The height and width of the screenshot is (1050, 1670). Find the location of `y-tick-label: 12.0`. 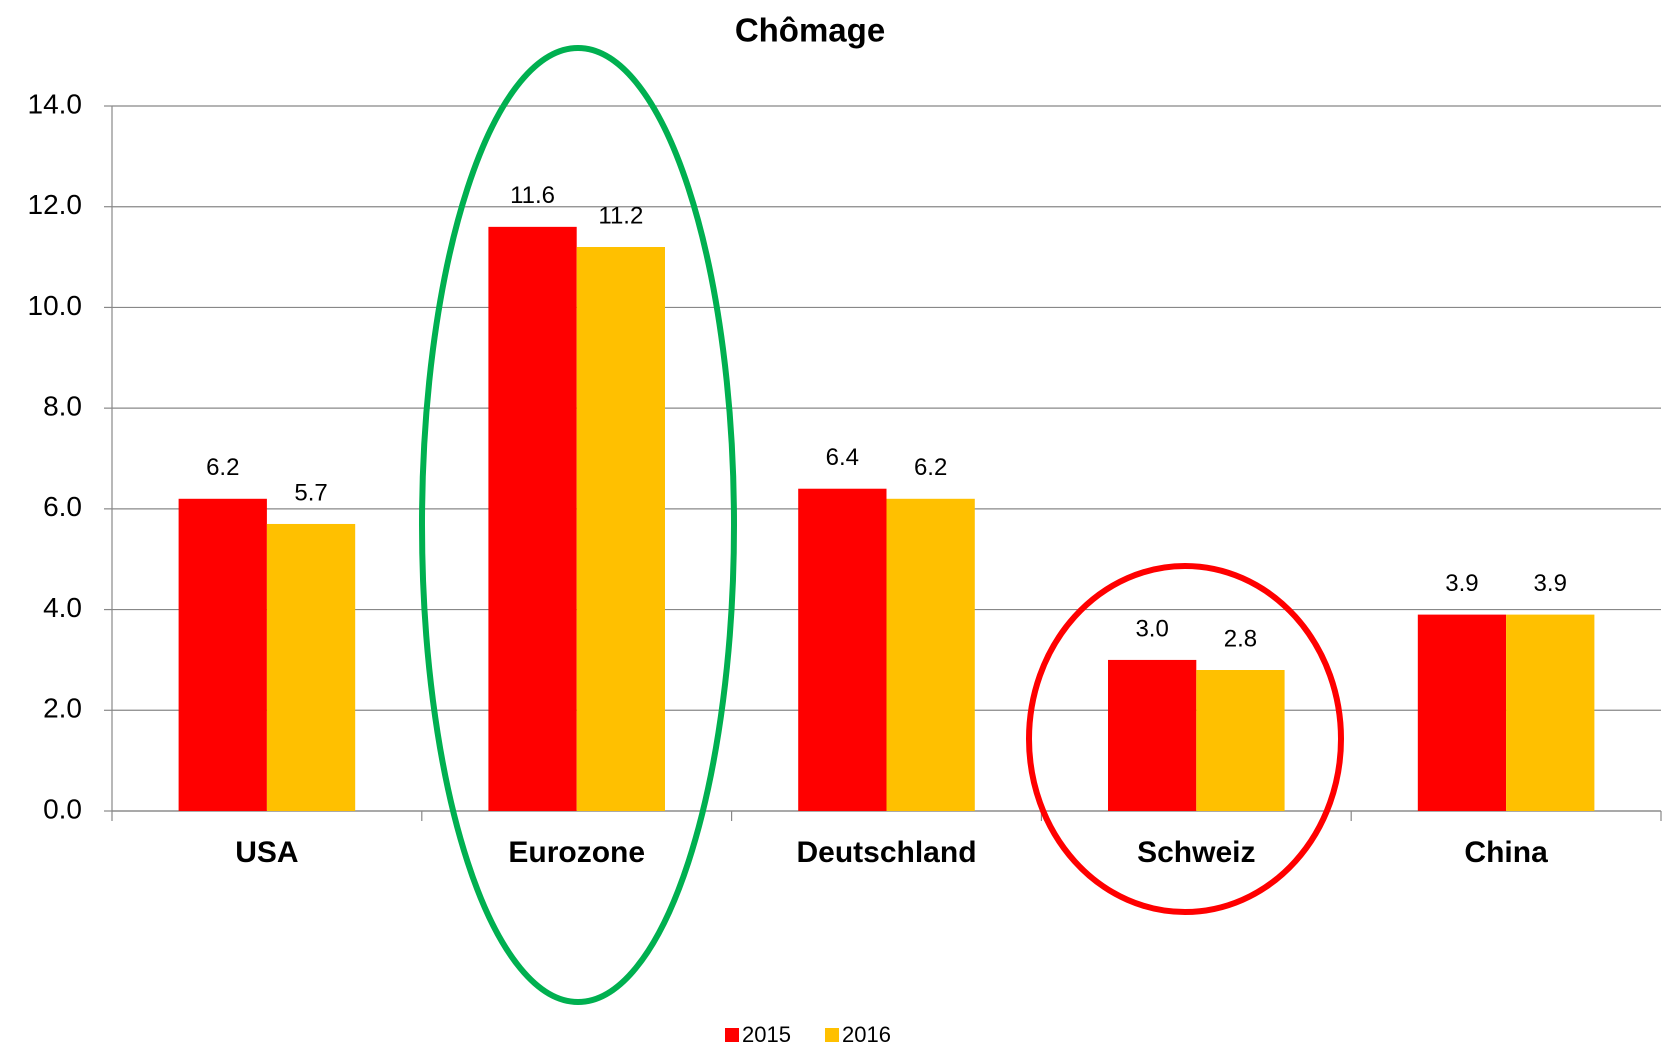

y-tick-label: 12.0 is located at coordinates (55, 204).